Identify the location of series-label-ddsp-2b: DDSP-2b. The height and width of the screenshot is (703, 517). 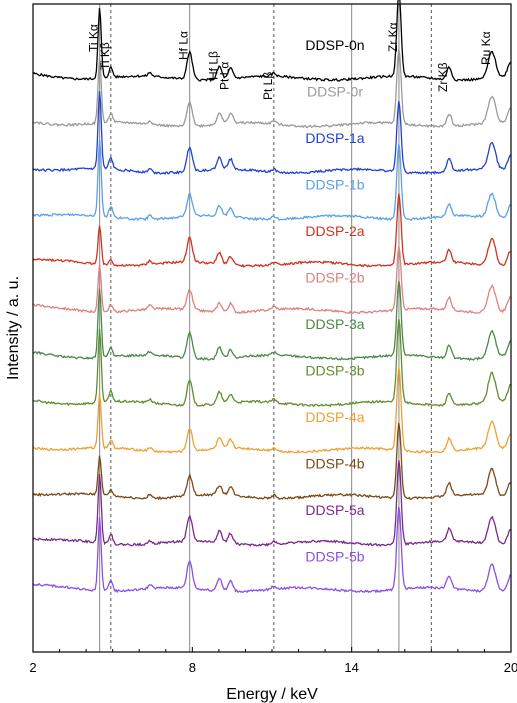
(334, 278).